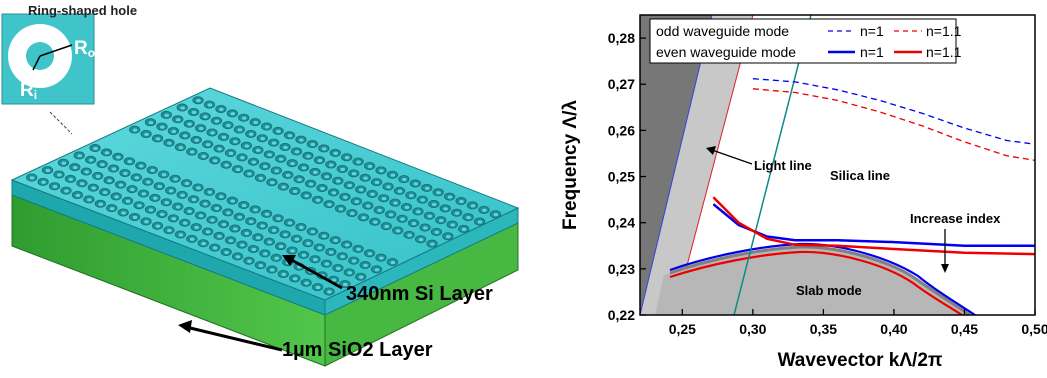 The image size is (1047, 378). What do you see at coordinates (772, 165) in the screenshot?
I see `silica-line` at bounding box center [772, 165].